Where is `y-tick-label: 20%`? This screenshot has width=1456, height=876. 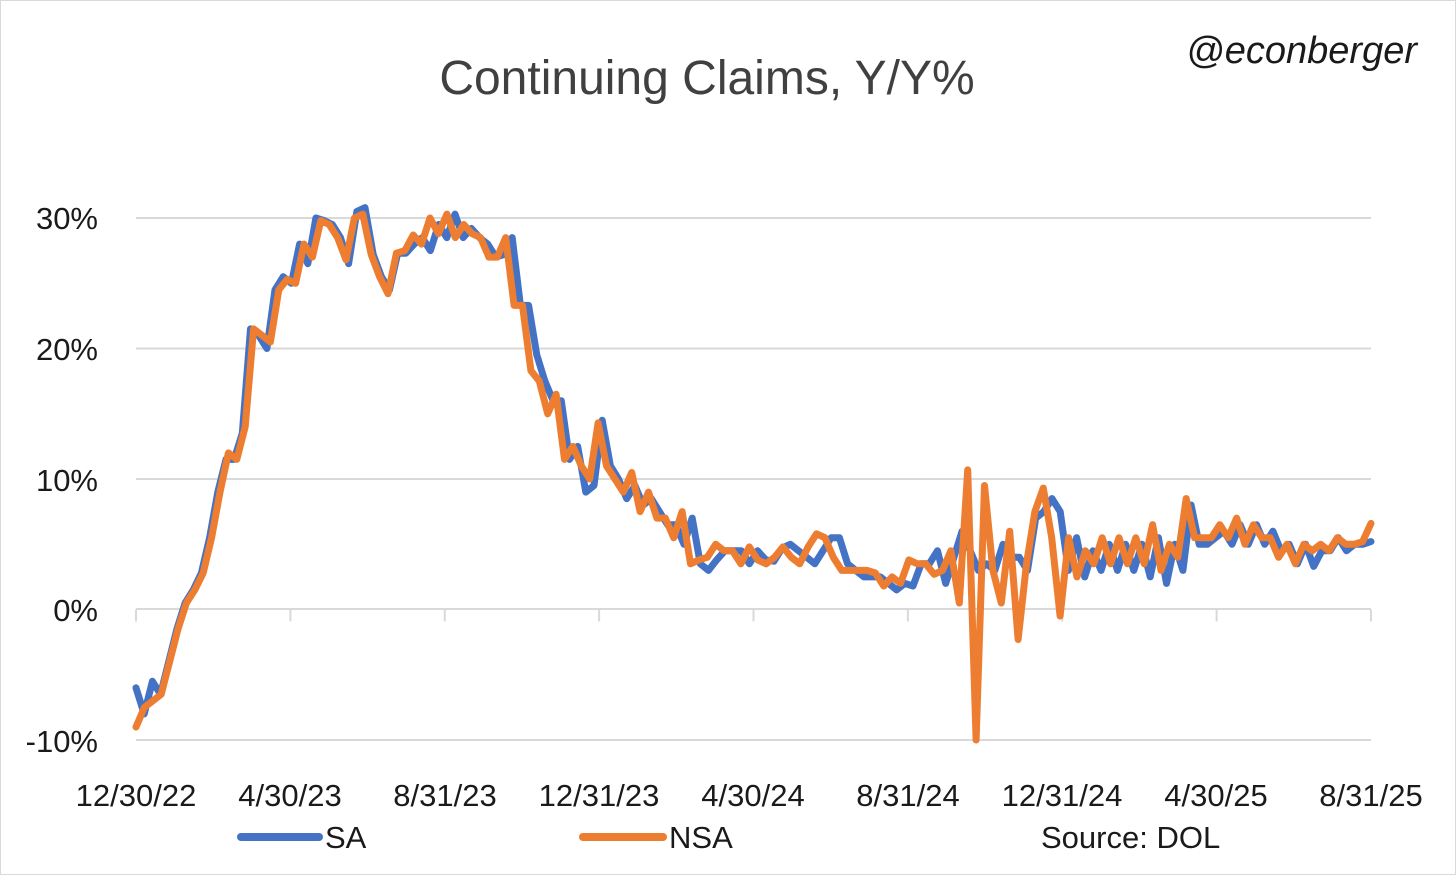
y-tick-label: 20% is located at coordinates (67, 349).